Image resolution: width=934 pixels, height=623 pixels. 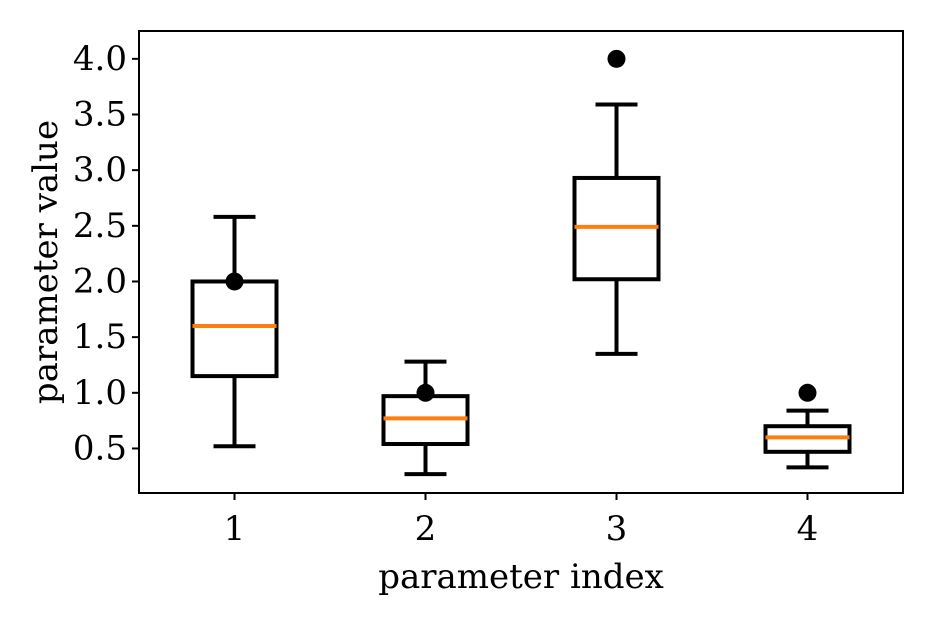 I want to click on y-tick-label: 1.0, so click(x=100, y=393).